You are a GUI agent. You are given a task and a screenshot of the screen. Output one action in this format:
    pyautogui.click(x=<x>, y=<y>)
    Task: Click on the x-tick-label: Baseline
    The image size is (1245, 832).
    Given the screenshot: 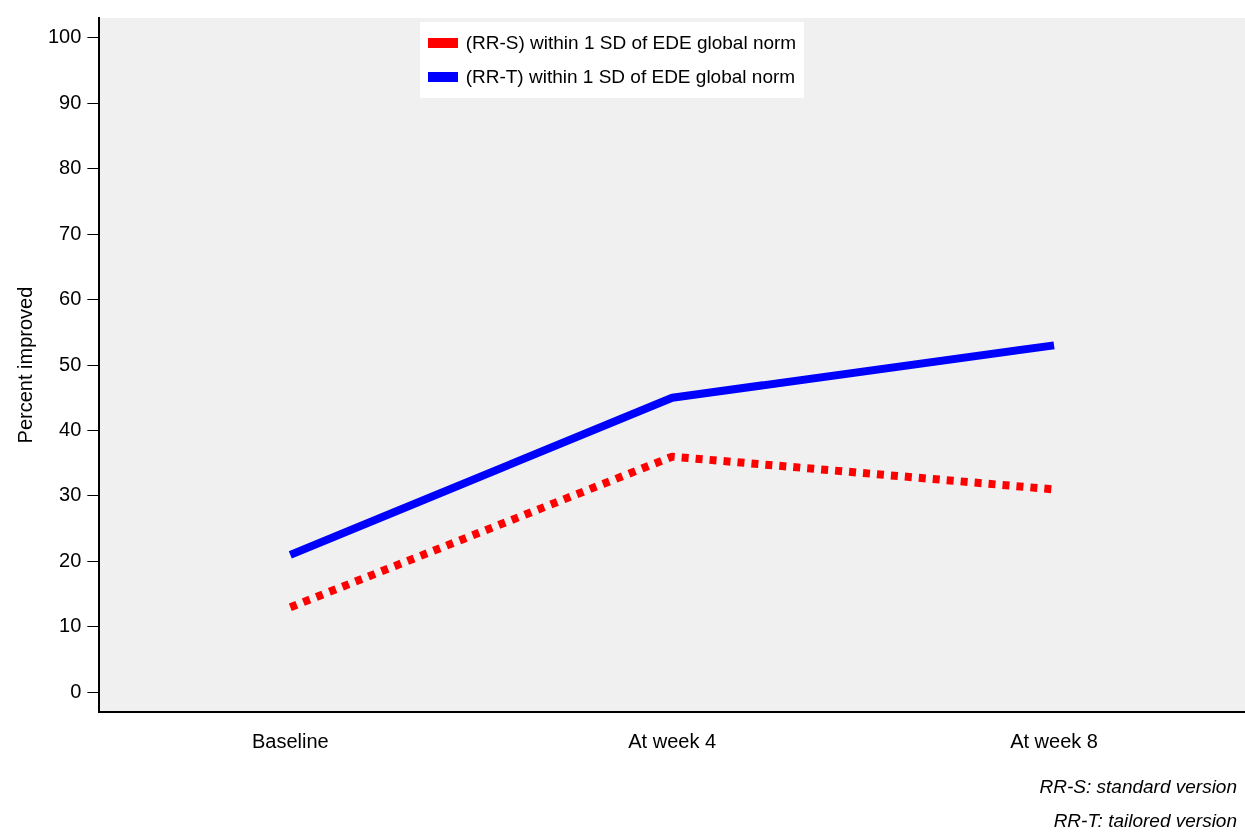 What is the action you would take?
    pyautogui.click(x=290, y=740)
    